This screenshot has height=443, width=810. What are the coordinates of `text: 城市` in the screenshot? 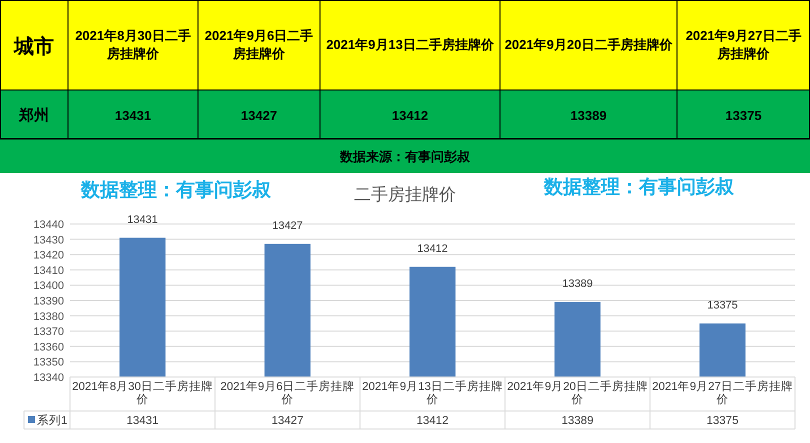 It's located at (33, 46).